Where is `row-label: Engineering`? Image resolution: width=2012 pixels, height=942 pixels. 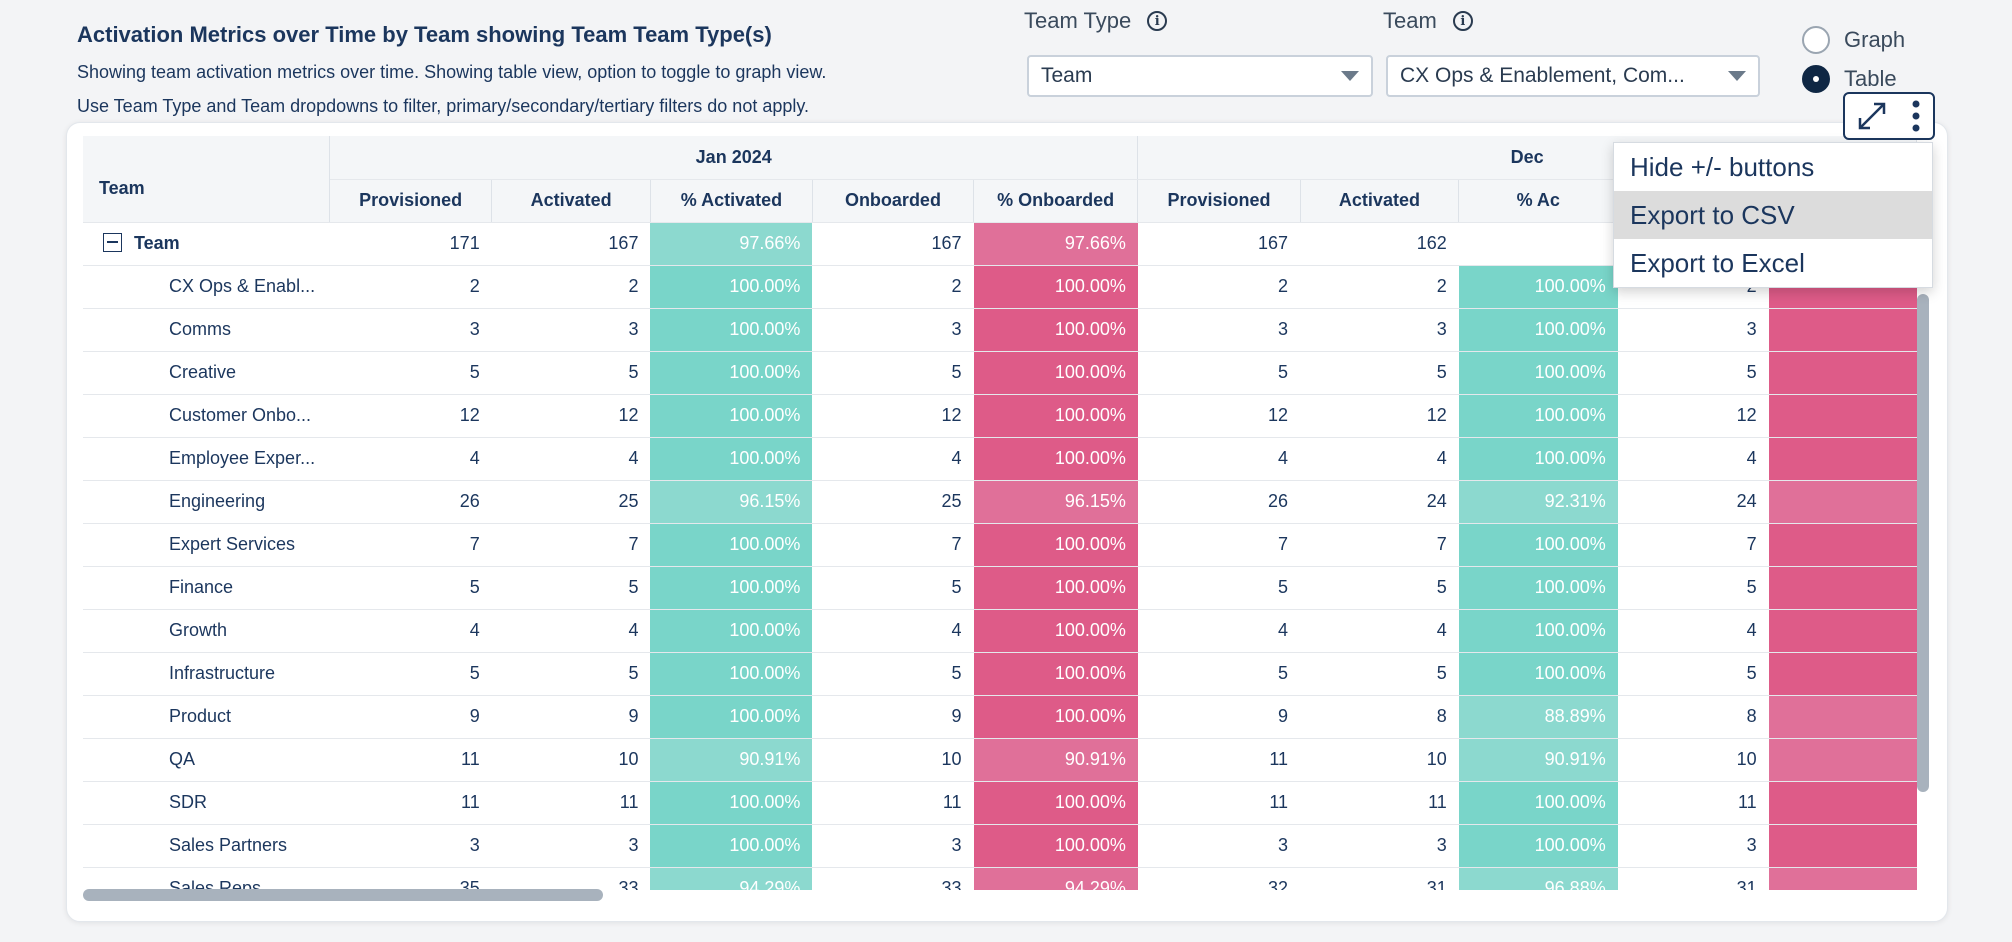 row-label: Engineering is located at coordinates (206, 502).